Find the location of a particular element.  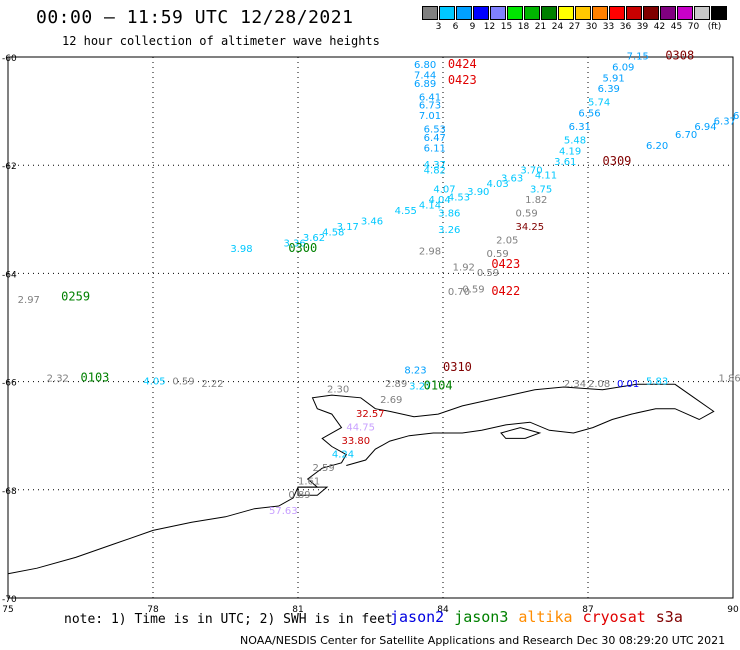

wave-height-label: 3.62 is located at coordinates (314, 238).